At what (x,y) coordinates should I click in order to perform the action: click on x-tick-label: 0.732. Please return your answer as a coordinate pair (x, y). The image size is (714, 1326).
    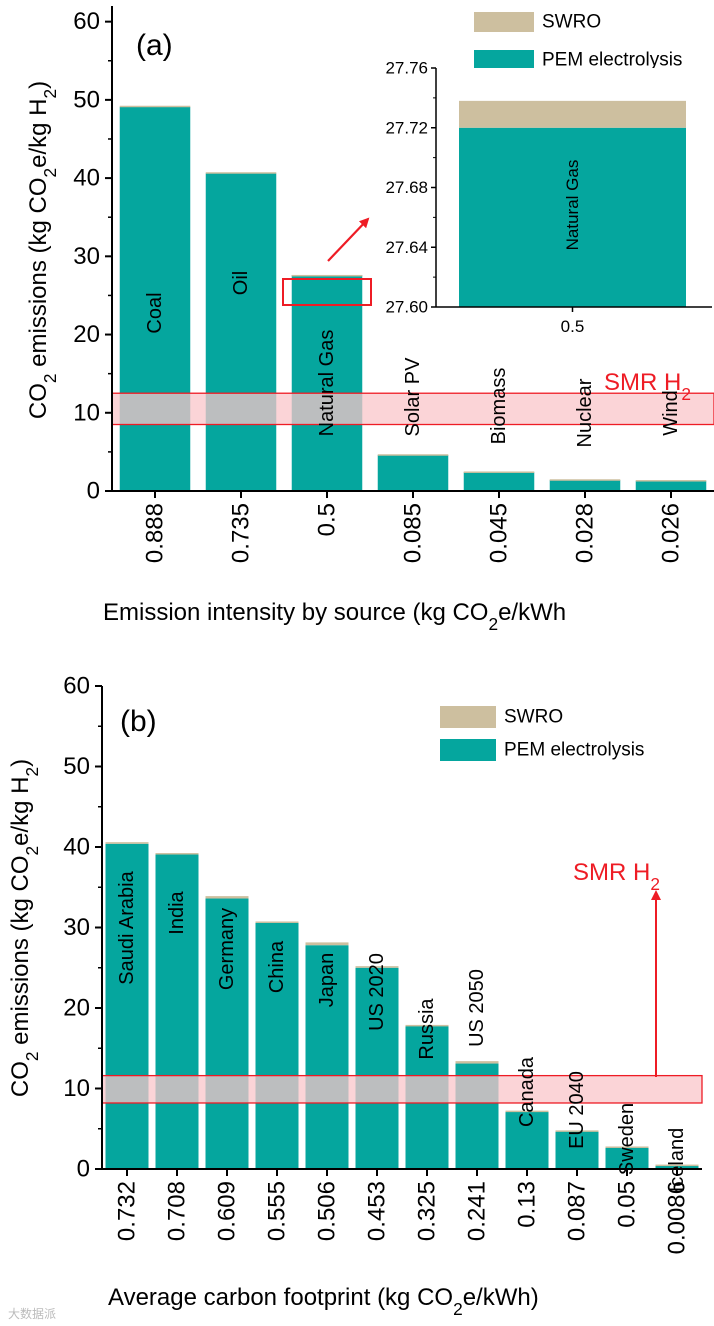
    Looking at the image, I should click on (127, 1211).